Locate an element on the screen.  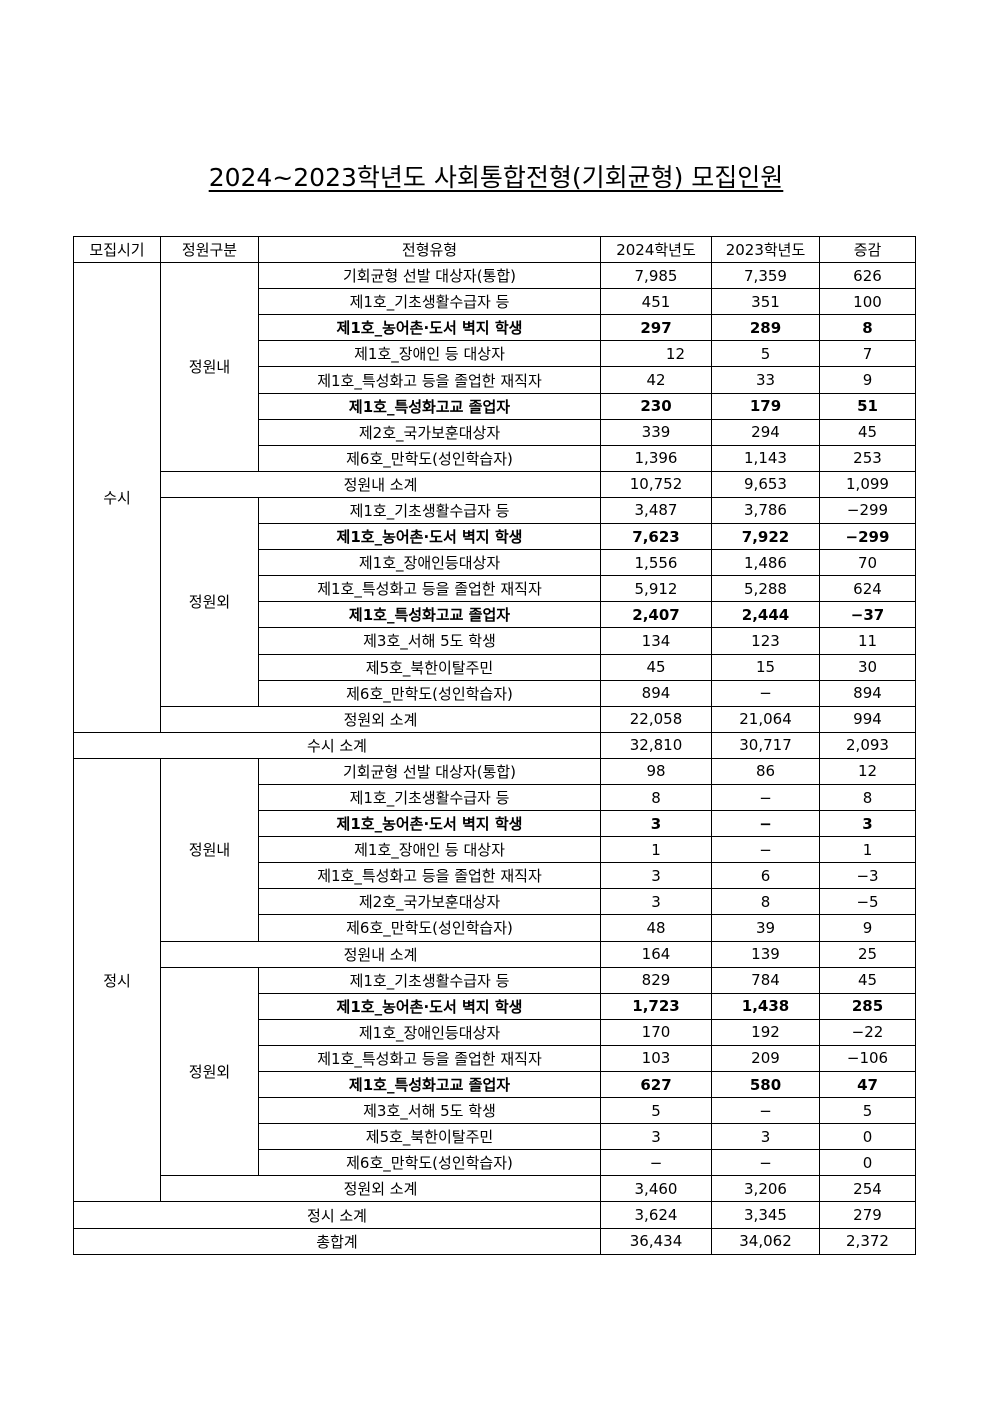
table-row: 제1호_장애인 등 대상자 12 5 7 is located at coordinates (495, 354).